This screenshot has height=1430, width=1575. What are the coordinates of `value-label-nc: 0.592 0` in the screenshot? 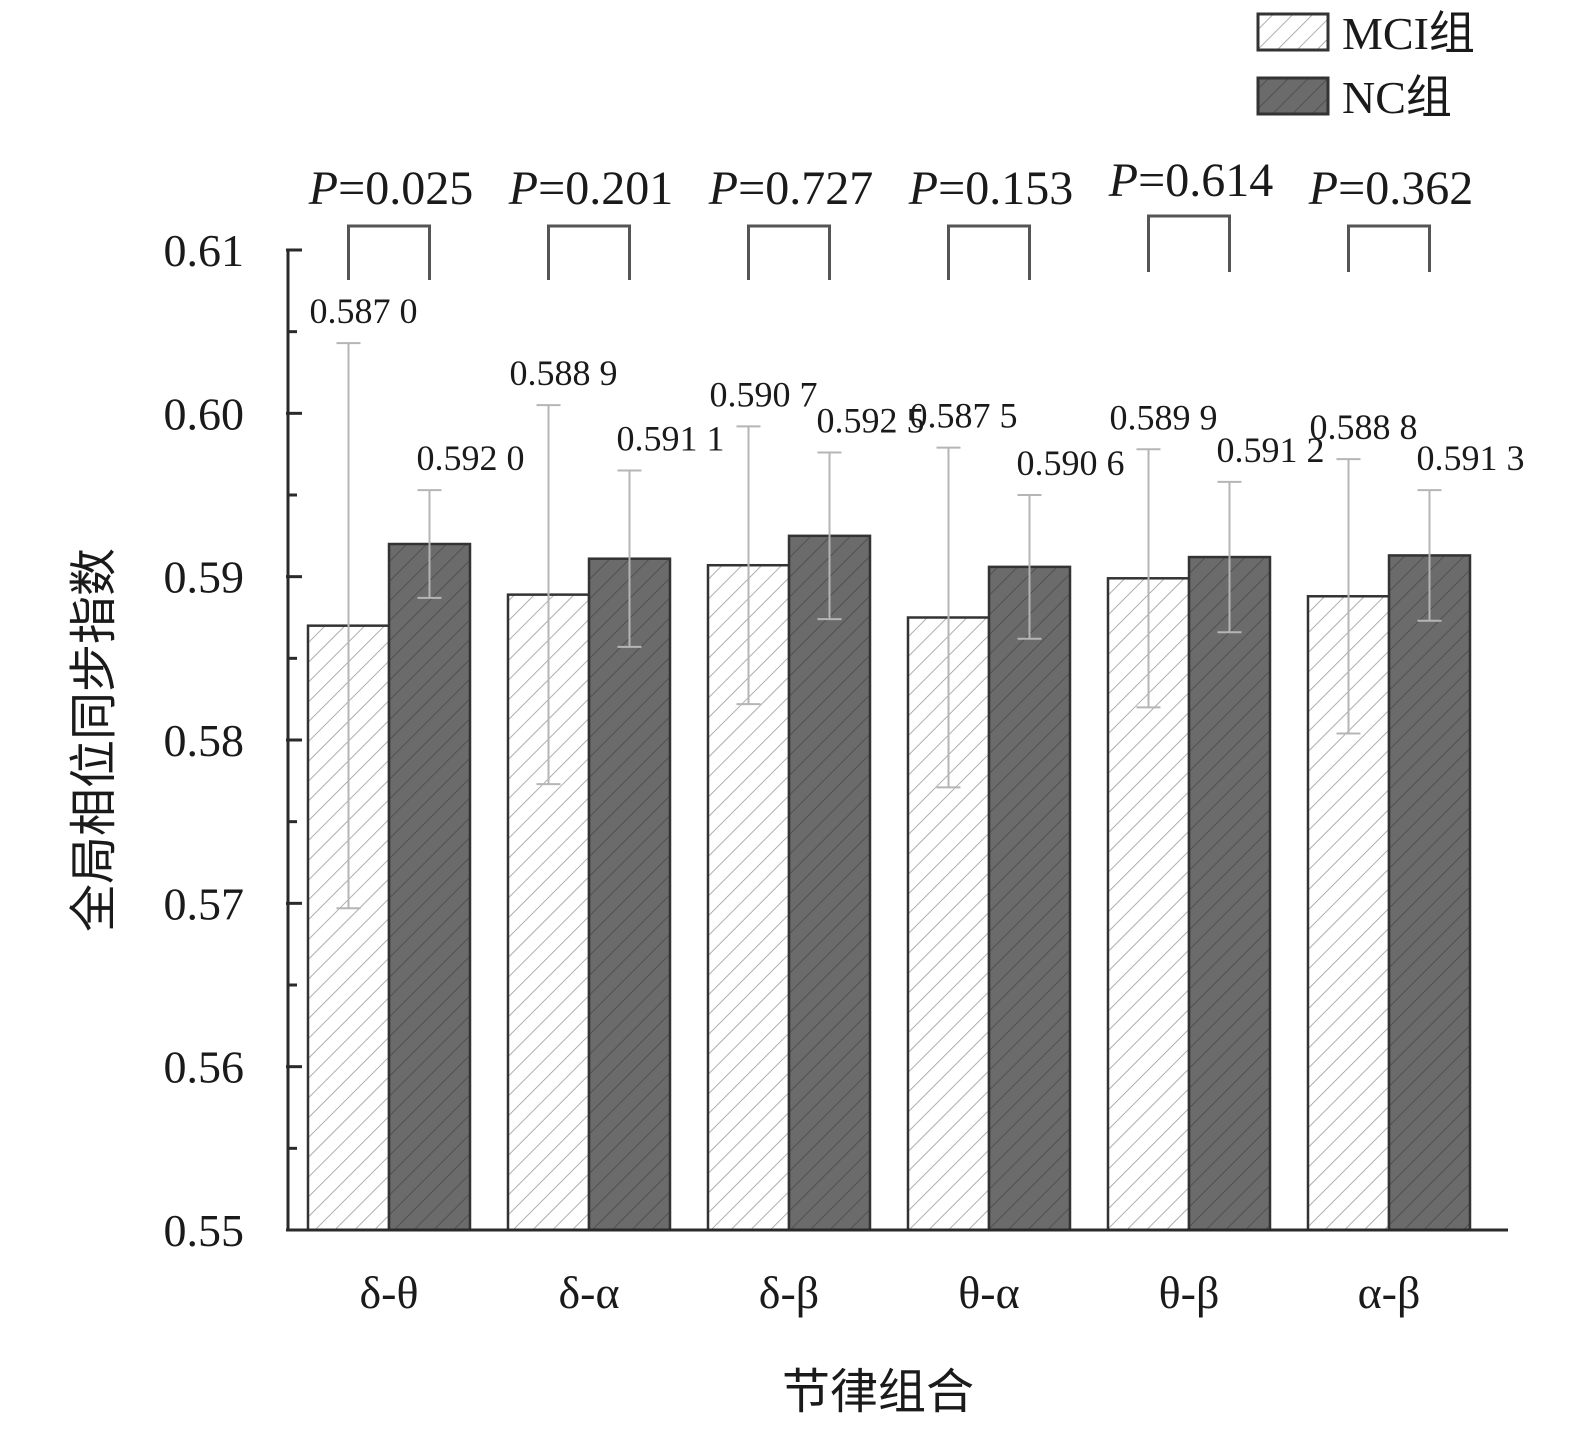 It's located at (471, 458).